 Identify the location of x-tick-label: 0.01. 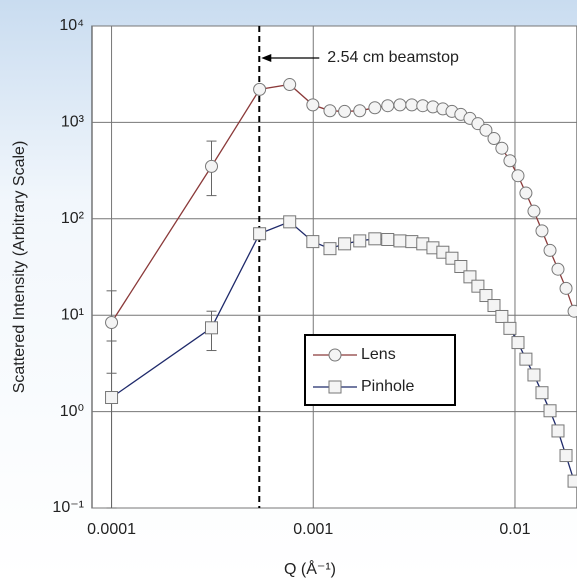
(514, 529).